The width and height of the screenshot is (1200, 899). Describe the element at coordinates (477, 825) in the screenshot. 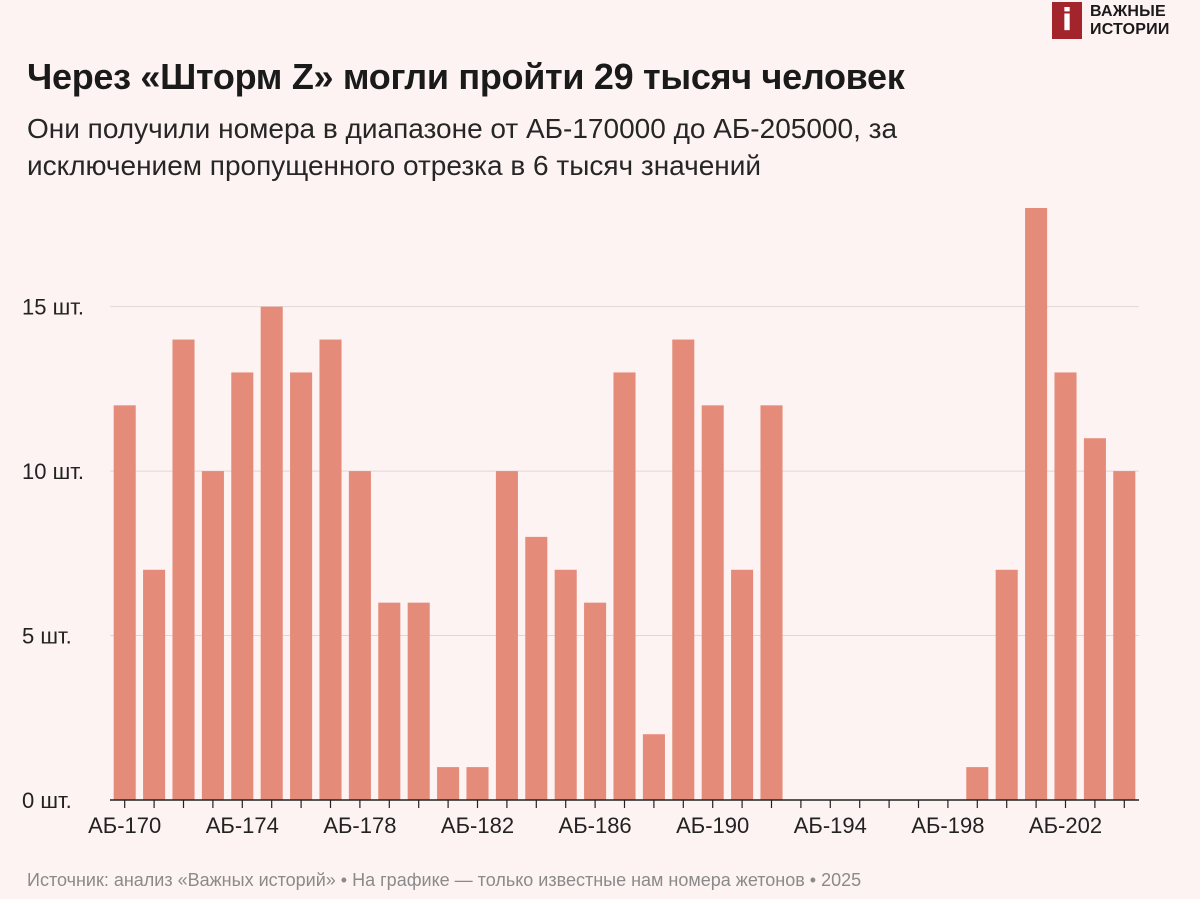

I see `x-tick-label: АБ-182` at that location.